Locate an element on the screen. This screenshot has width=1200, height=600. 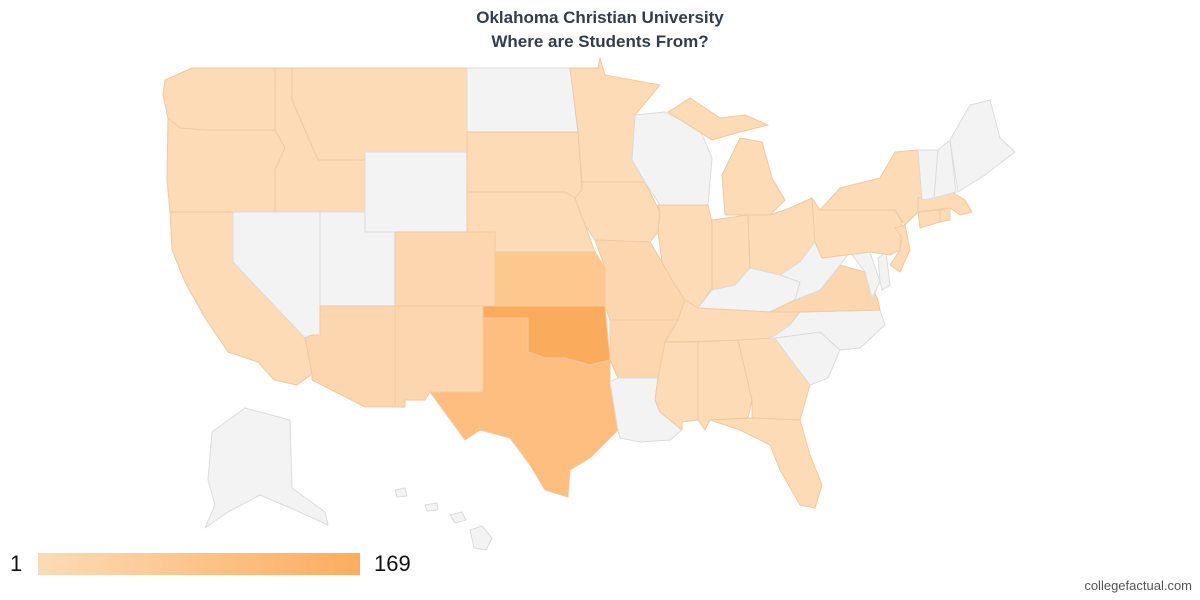
state-north-carolina is located at coordinates (826, 330).